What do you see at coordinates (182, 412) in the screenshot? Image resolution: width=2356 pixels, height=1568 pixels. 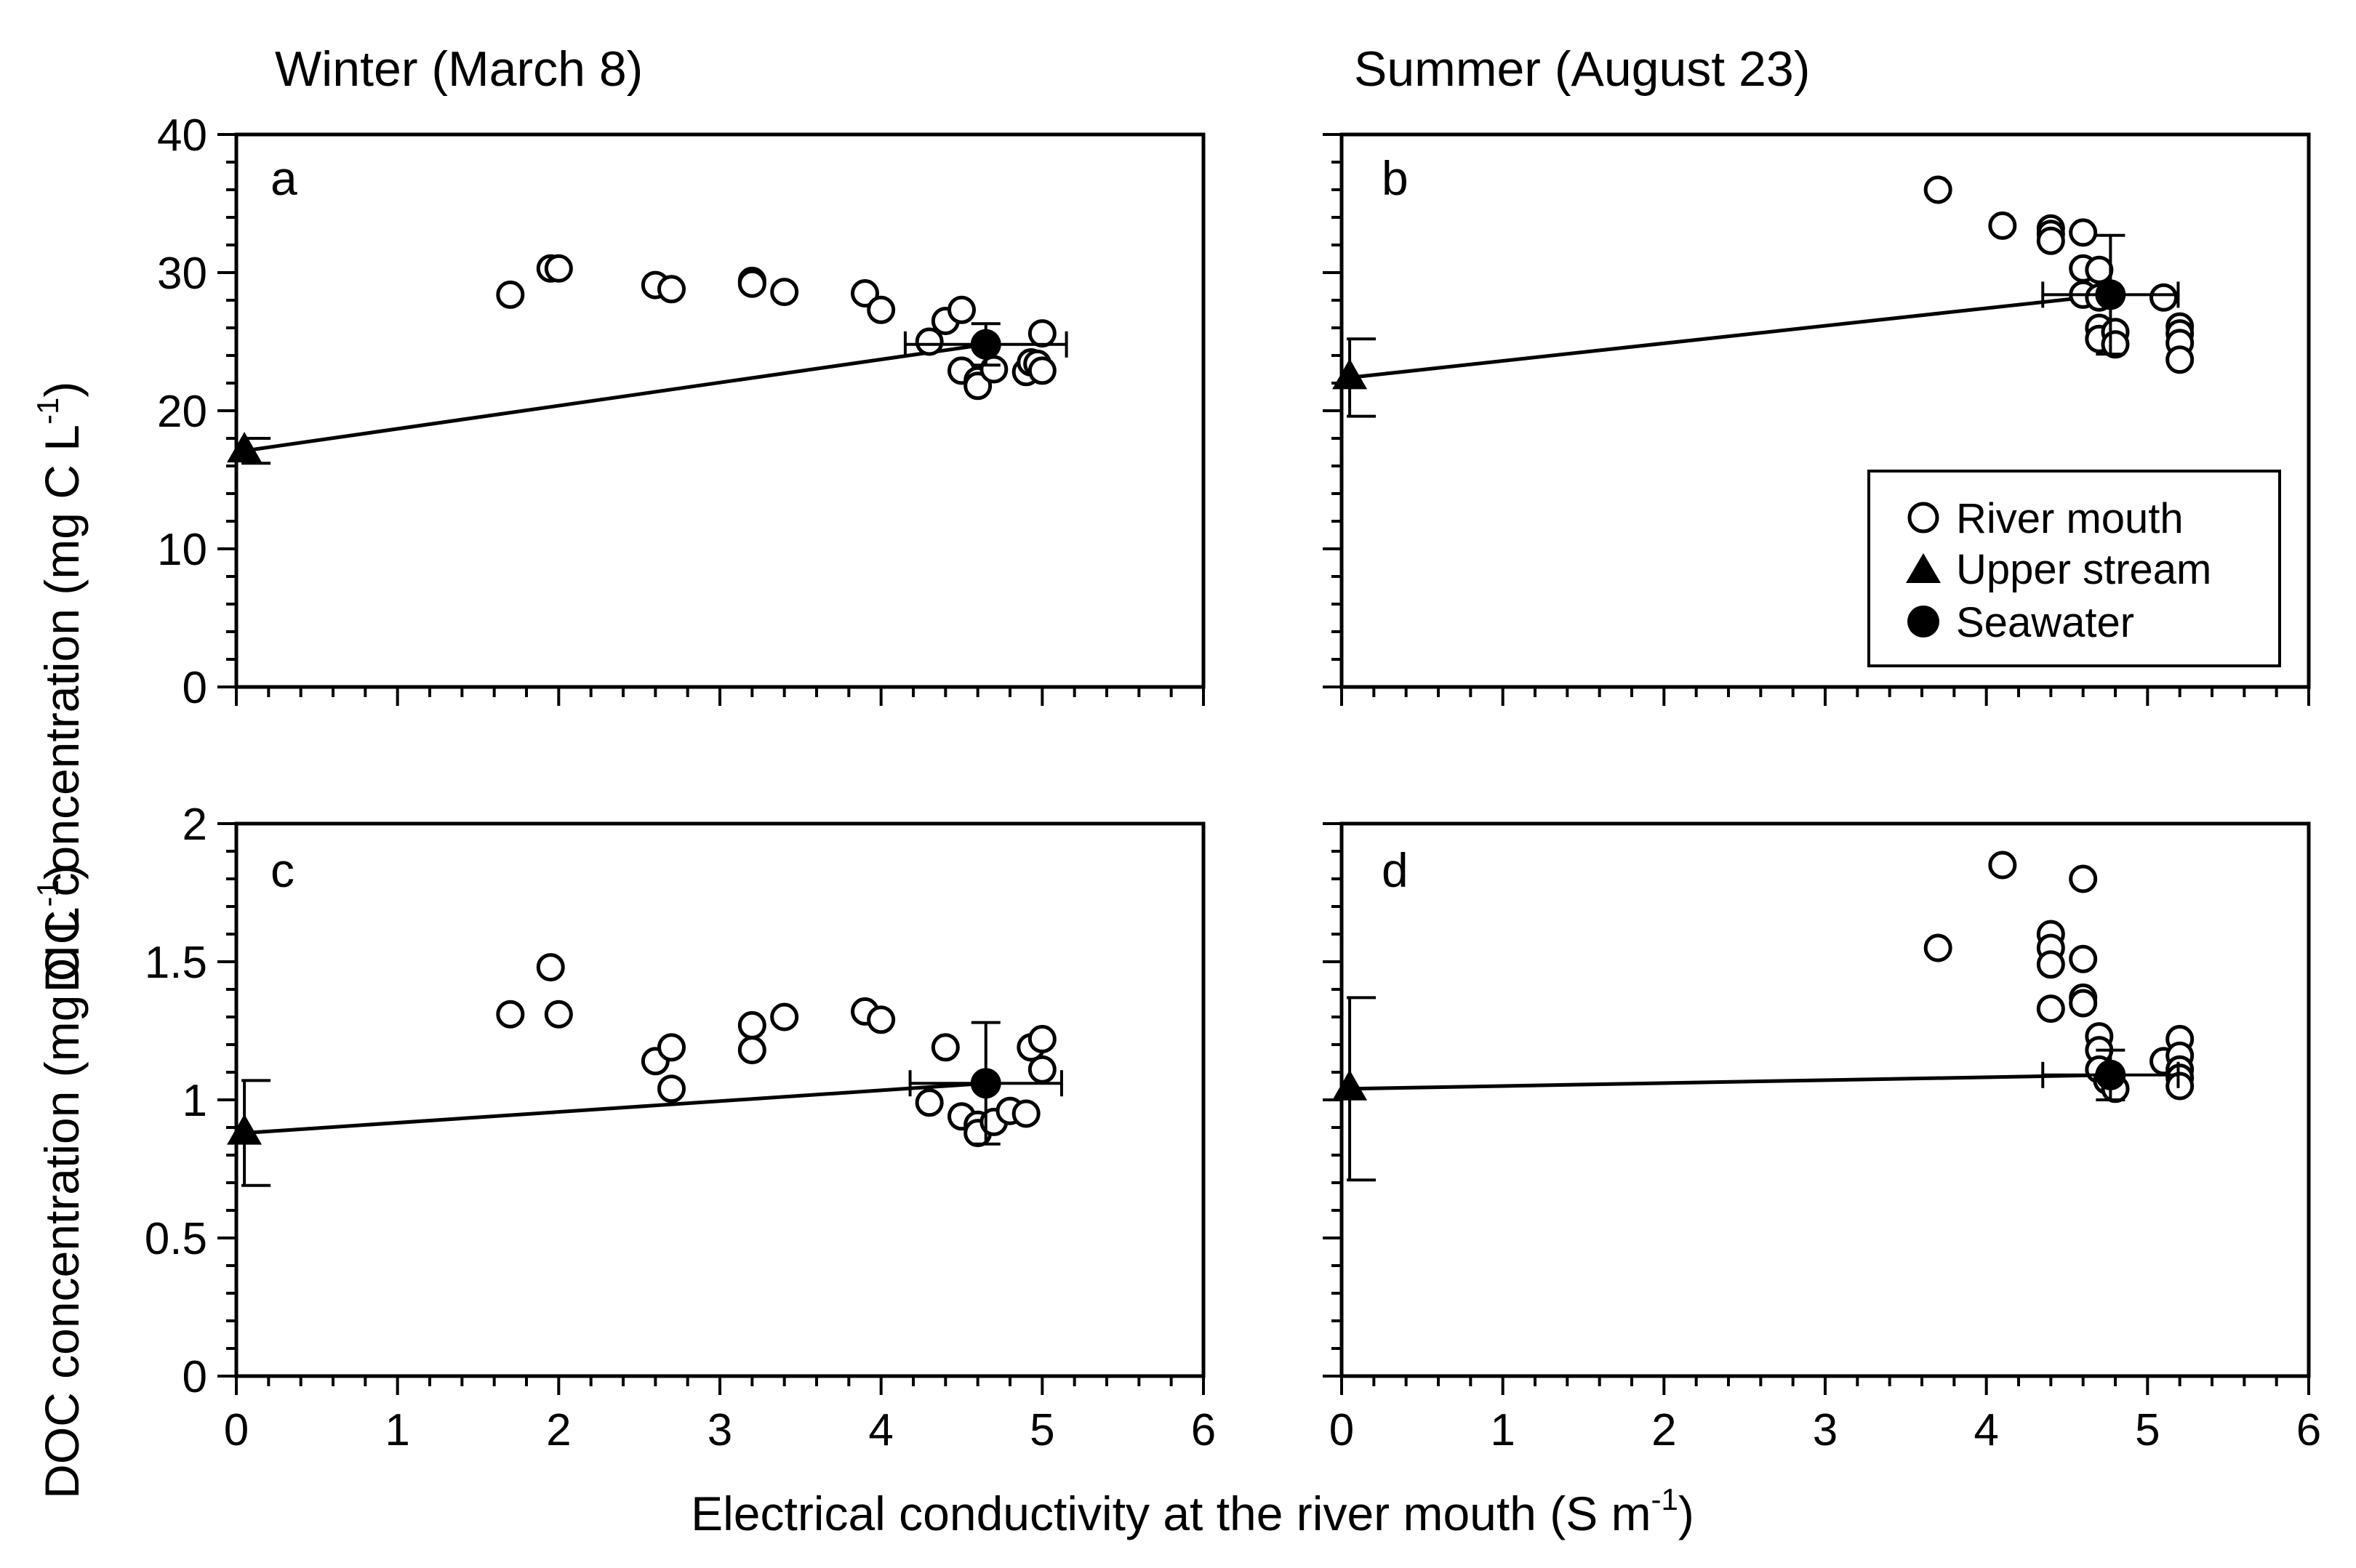 I see `y-tick-label: 20` at bounding box center [182, 412].